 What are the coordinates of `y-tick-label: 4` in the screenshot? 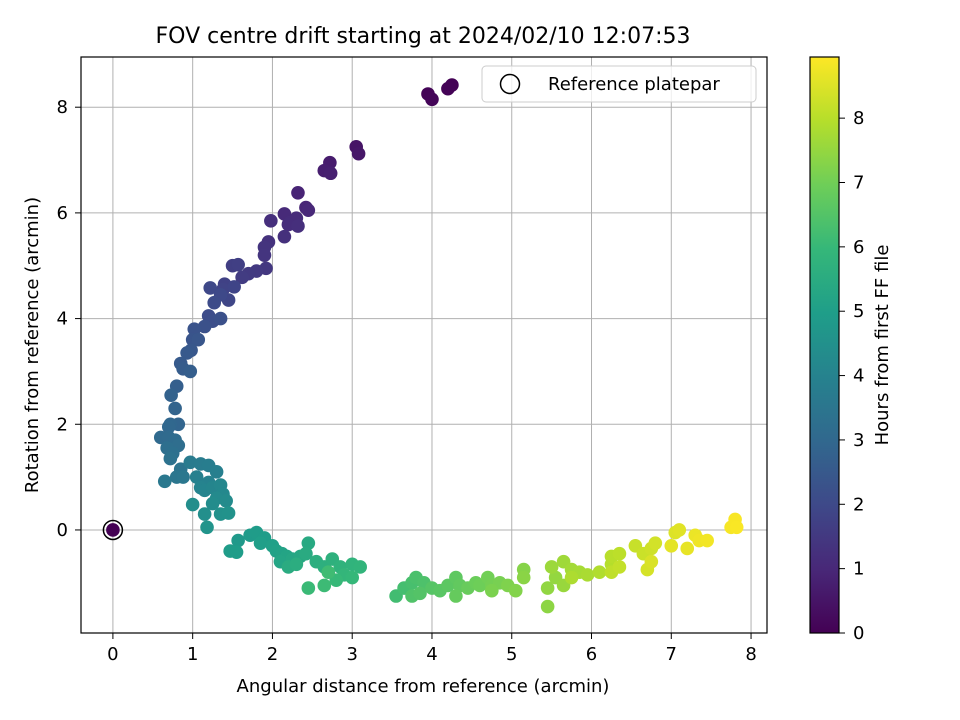 It's located at (62, 319).